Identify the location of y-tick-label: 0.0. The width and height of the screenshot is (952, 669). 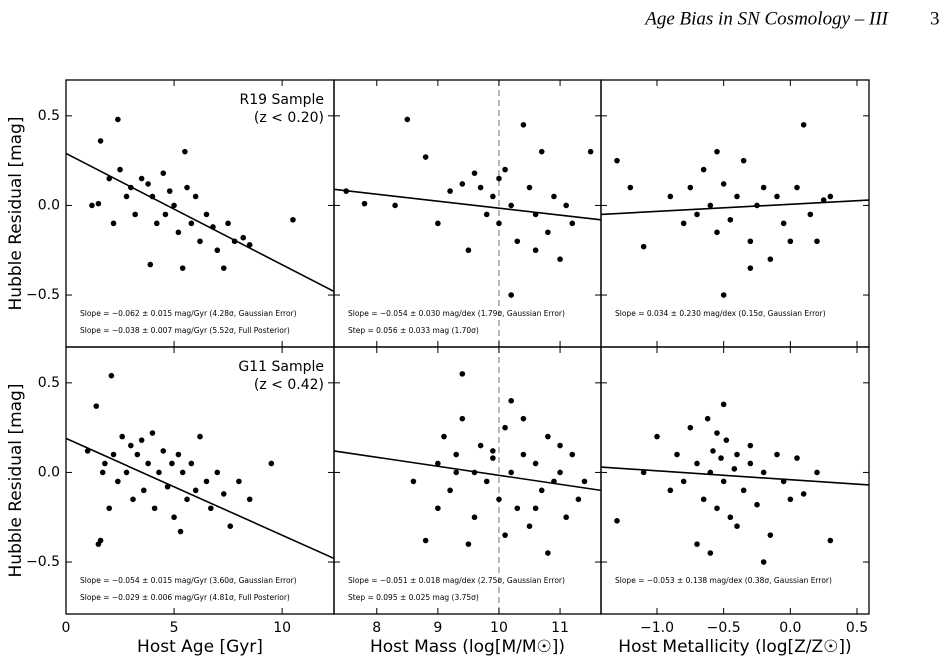
(49, 472).